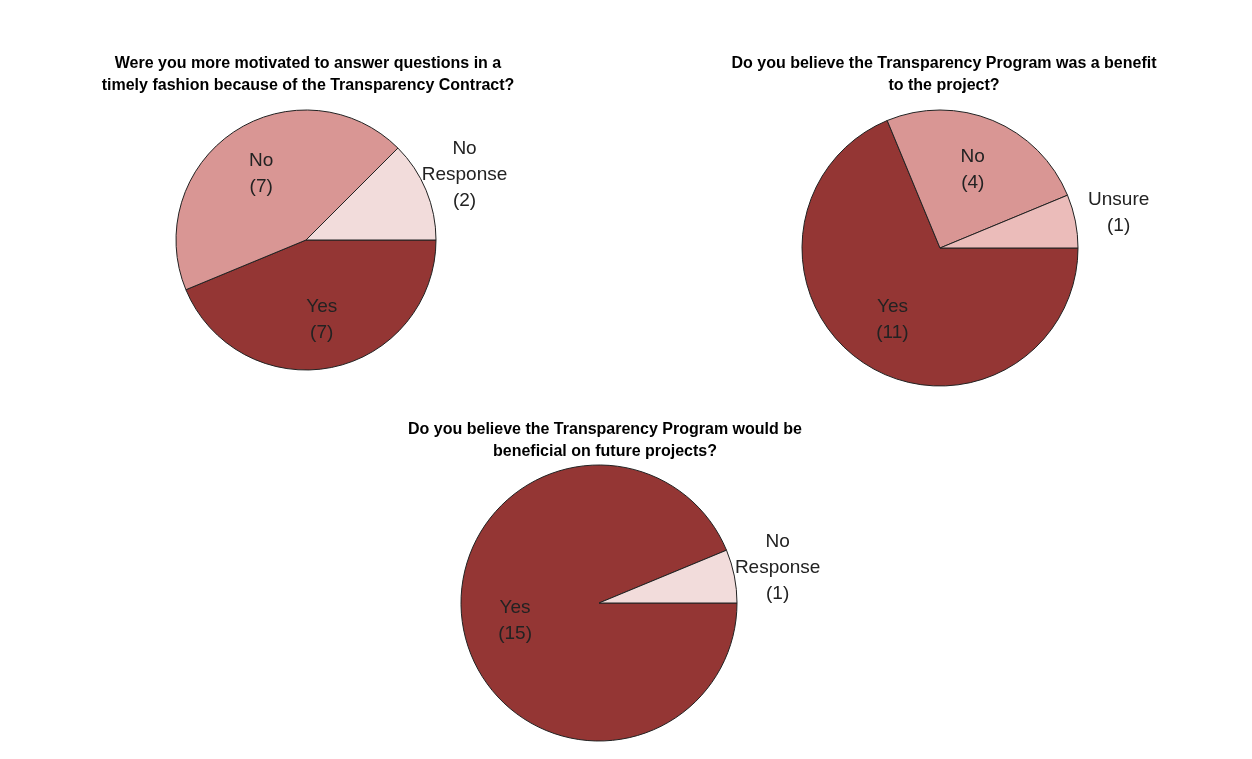 The image size is (1252, 759). I want to click on chart-title: Do you believe the Transparency Program was a benefit to the project?, so click(944, 73).